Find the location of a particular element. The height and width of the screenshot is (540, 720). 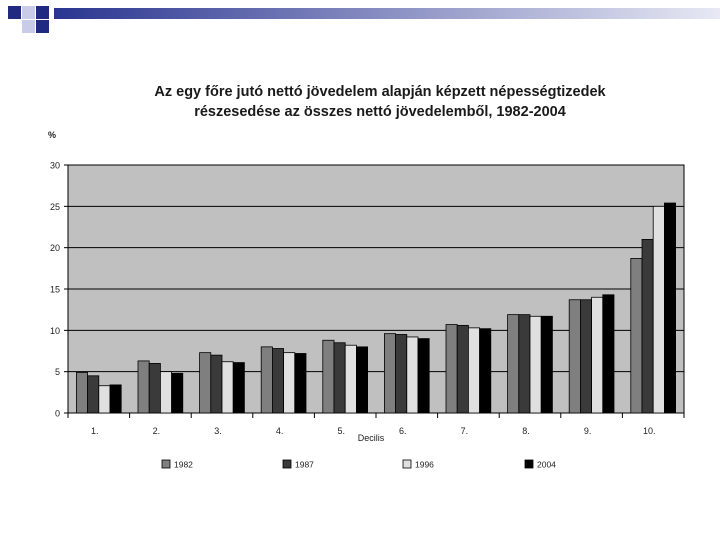

legend-swatch-1996 is located at coordinates (407, 464).